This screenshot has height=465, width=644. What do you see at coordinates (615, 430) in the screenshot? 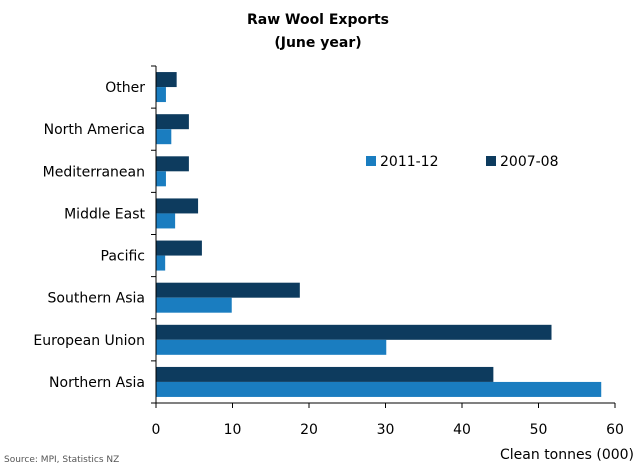
I see `x-tick-label-60: 60` at bounding box center [615, 430].